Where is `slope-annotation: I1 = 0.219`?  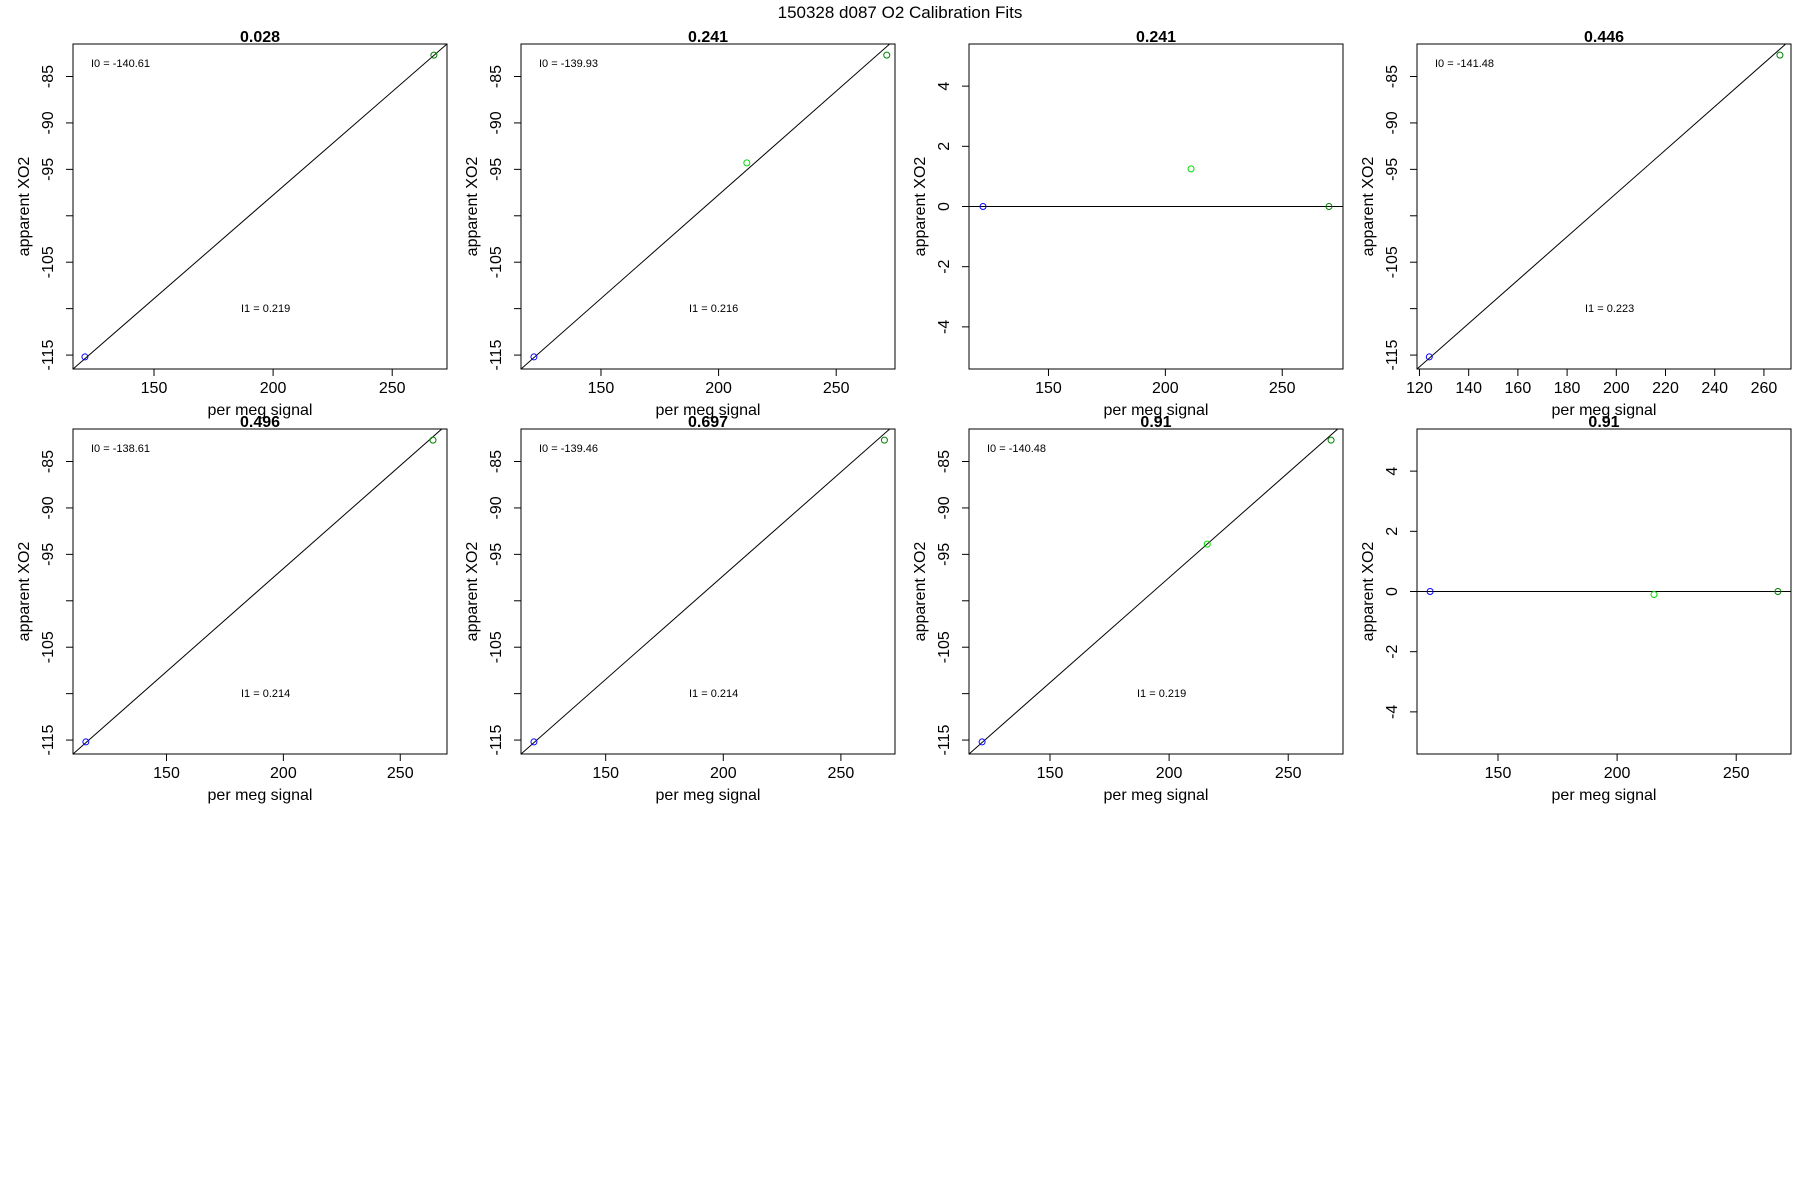
slope-annotation: I1 = 0.219 is located at coordinates (1161, 694).